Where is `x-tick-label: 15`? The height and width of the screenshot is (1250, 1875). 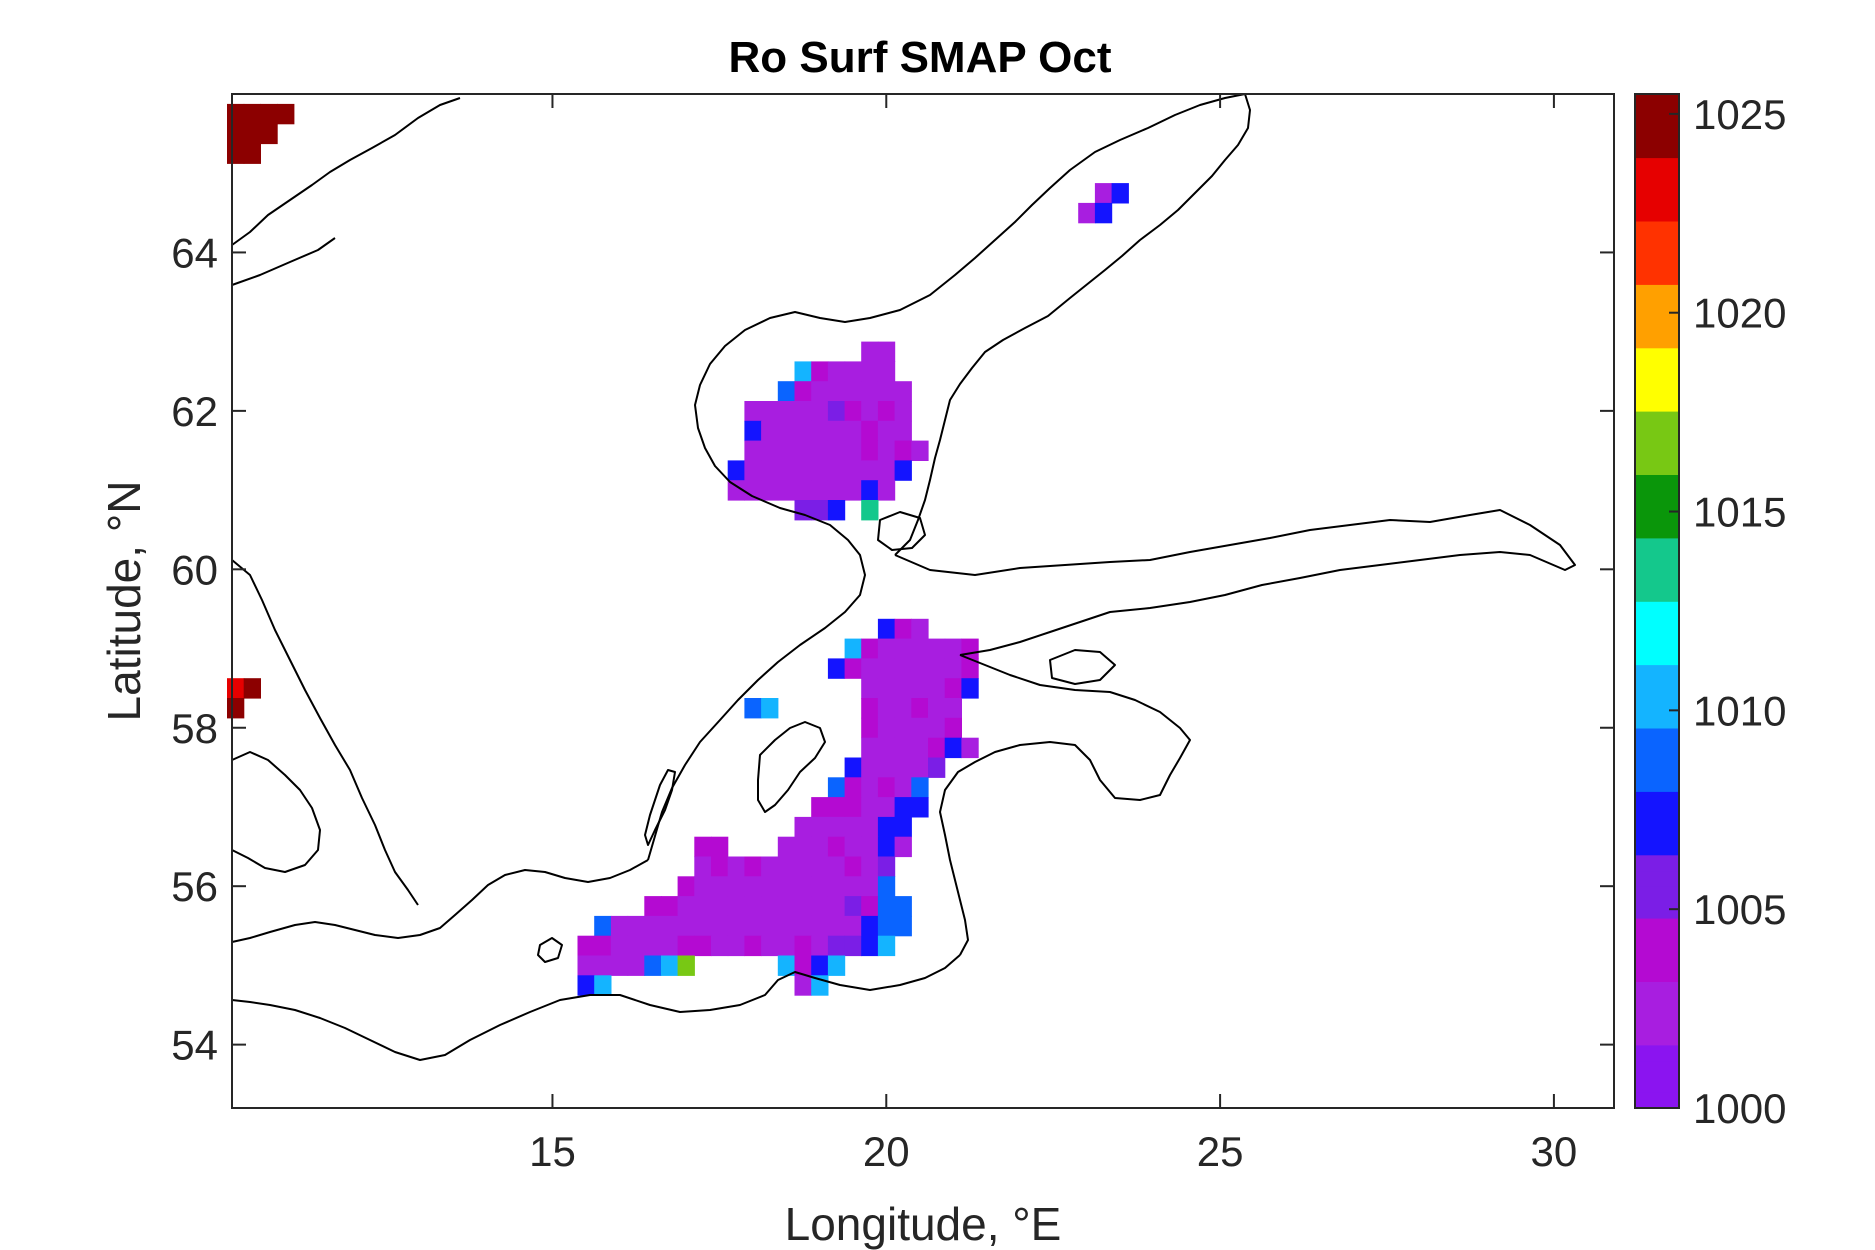 x-tick-label: 15 is located at coordinates (552, 1151).